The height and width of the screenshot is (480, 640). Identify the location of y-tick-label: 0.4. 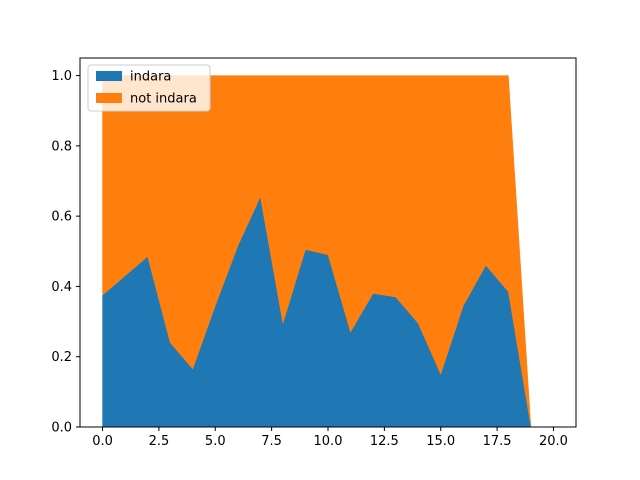
(61, 287).